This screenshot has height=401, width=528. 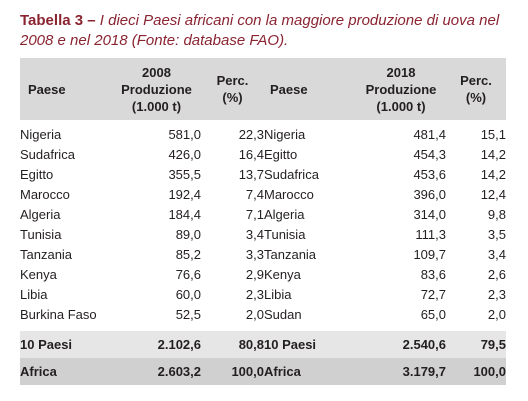 I want to click on table-row: Tunisia 89,0 3,4 Tunisia 111,3 3,5, so click(x=263, y=234).